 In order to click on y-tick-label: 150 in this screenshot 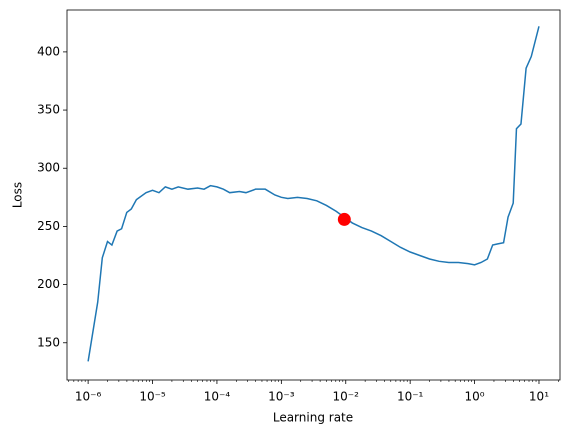, I will do `click(48, 342)`.